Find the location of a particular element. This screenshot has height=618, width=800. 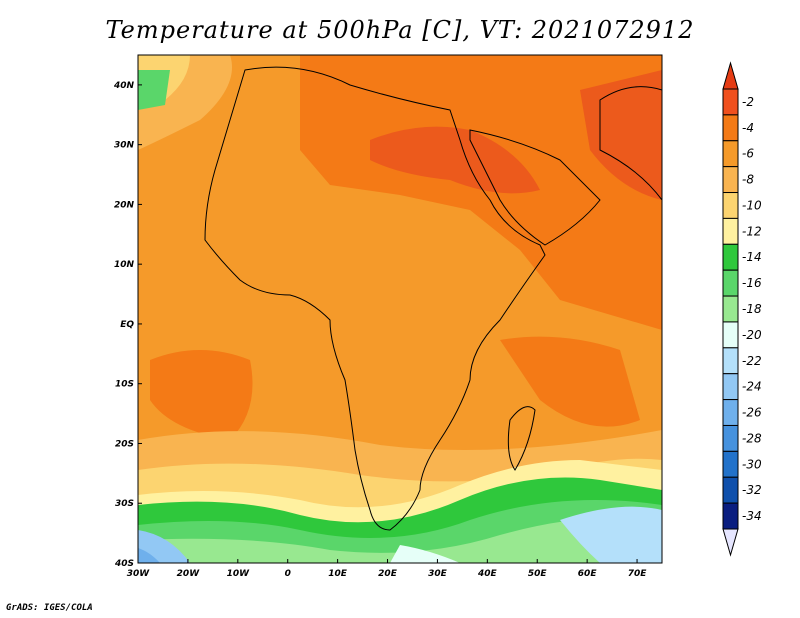

colorbar-label: -18 is located at coordinates (752, 309).